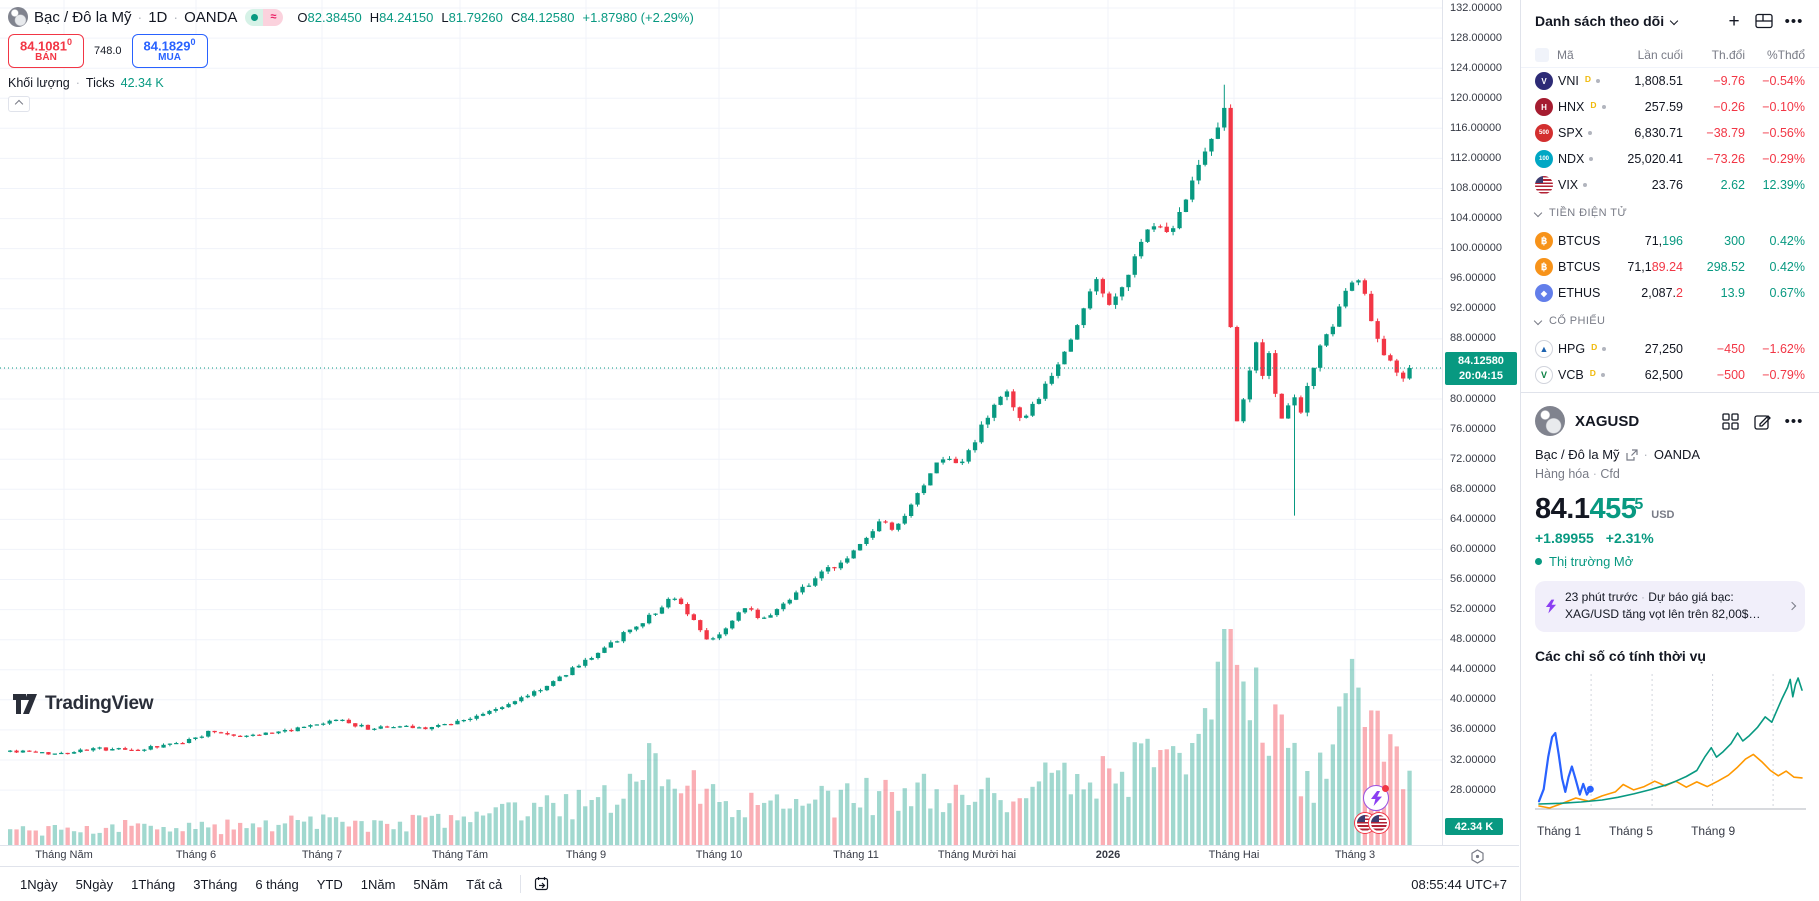 The image size is (1819, 901). What do you see at coordinates (1355, 855) in the screenshot?
I see `time-tick-label: Tháng 3` at bounding box center [1355, 855].